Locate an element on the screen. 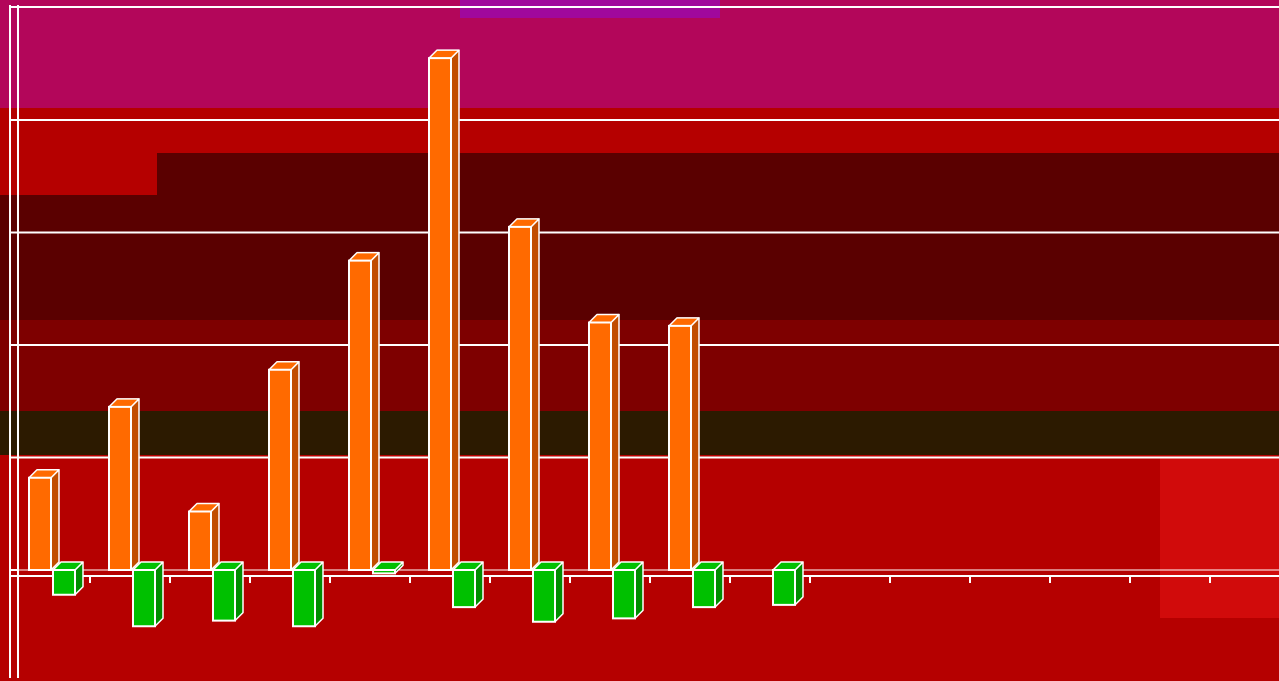  background-band-mid-red is located at coordinates (639, 366).